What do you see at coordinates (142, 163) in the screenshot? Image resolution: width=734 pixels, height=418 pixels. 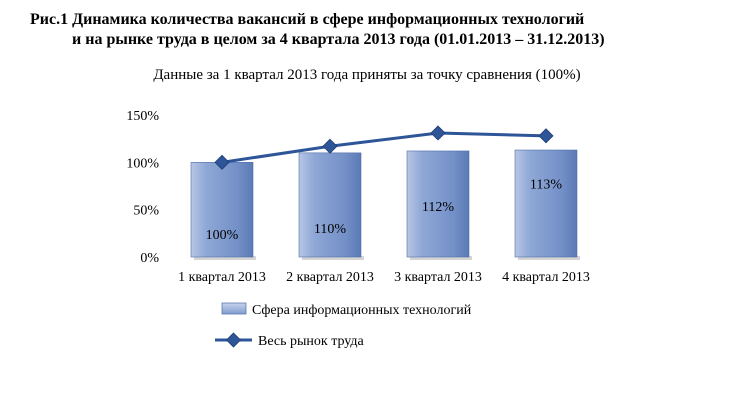 I see `y-tick-label: 100%` at bounding box center [142, 163].